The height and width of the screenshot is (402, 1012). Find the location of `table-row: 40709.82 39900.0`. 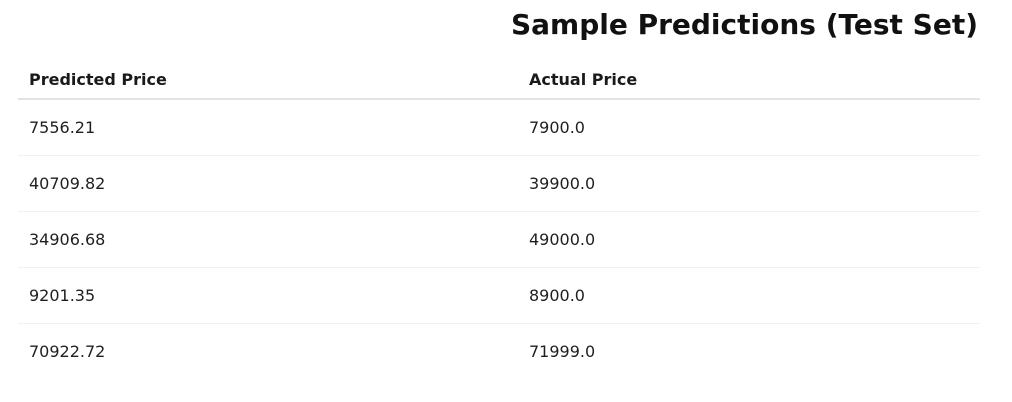

table-row: 40709.82 39900.0 is located at coordinates (499, 183).